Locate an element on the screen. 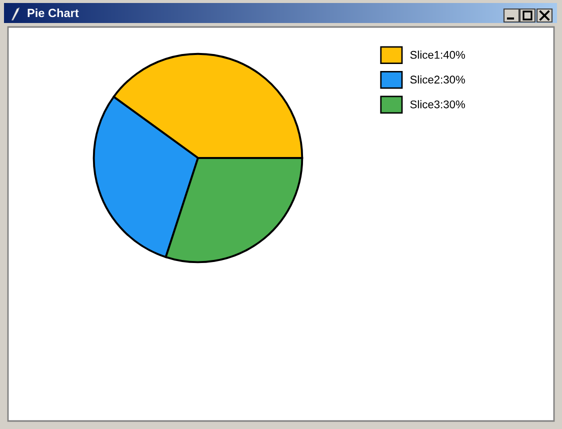 The height and width of the screenshot is (429, 562). chart-title: Pie Chart is located at coordinates (53, 13).